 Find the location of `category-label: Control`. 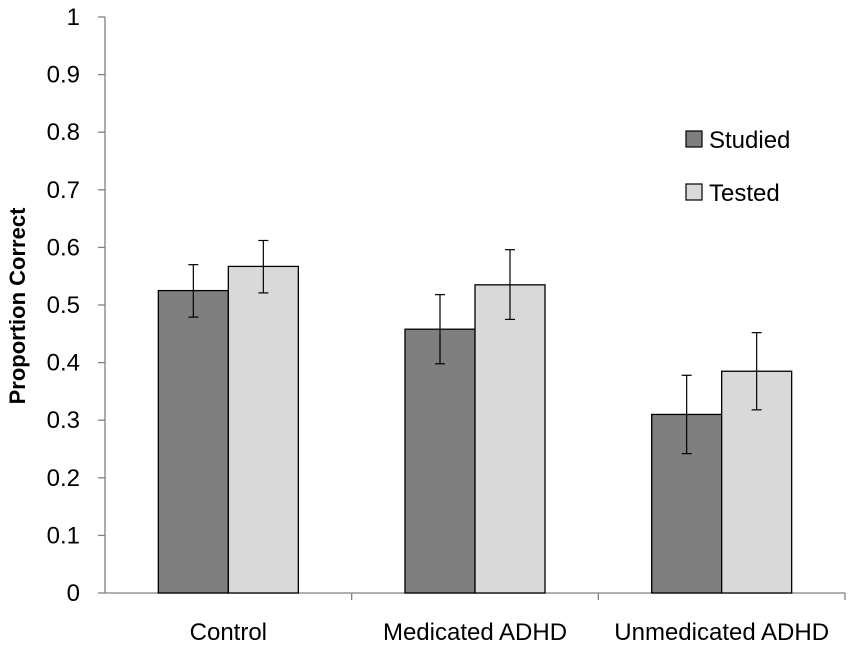

category-label: Control is located at coordinates (228, 632).